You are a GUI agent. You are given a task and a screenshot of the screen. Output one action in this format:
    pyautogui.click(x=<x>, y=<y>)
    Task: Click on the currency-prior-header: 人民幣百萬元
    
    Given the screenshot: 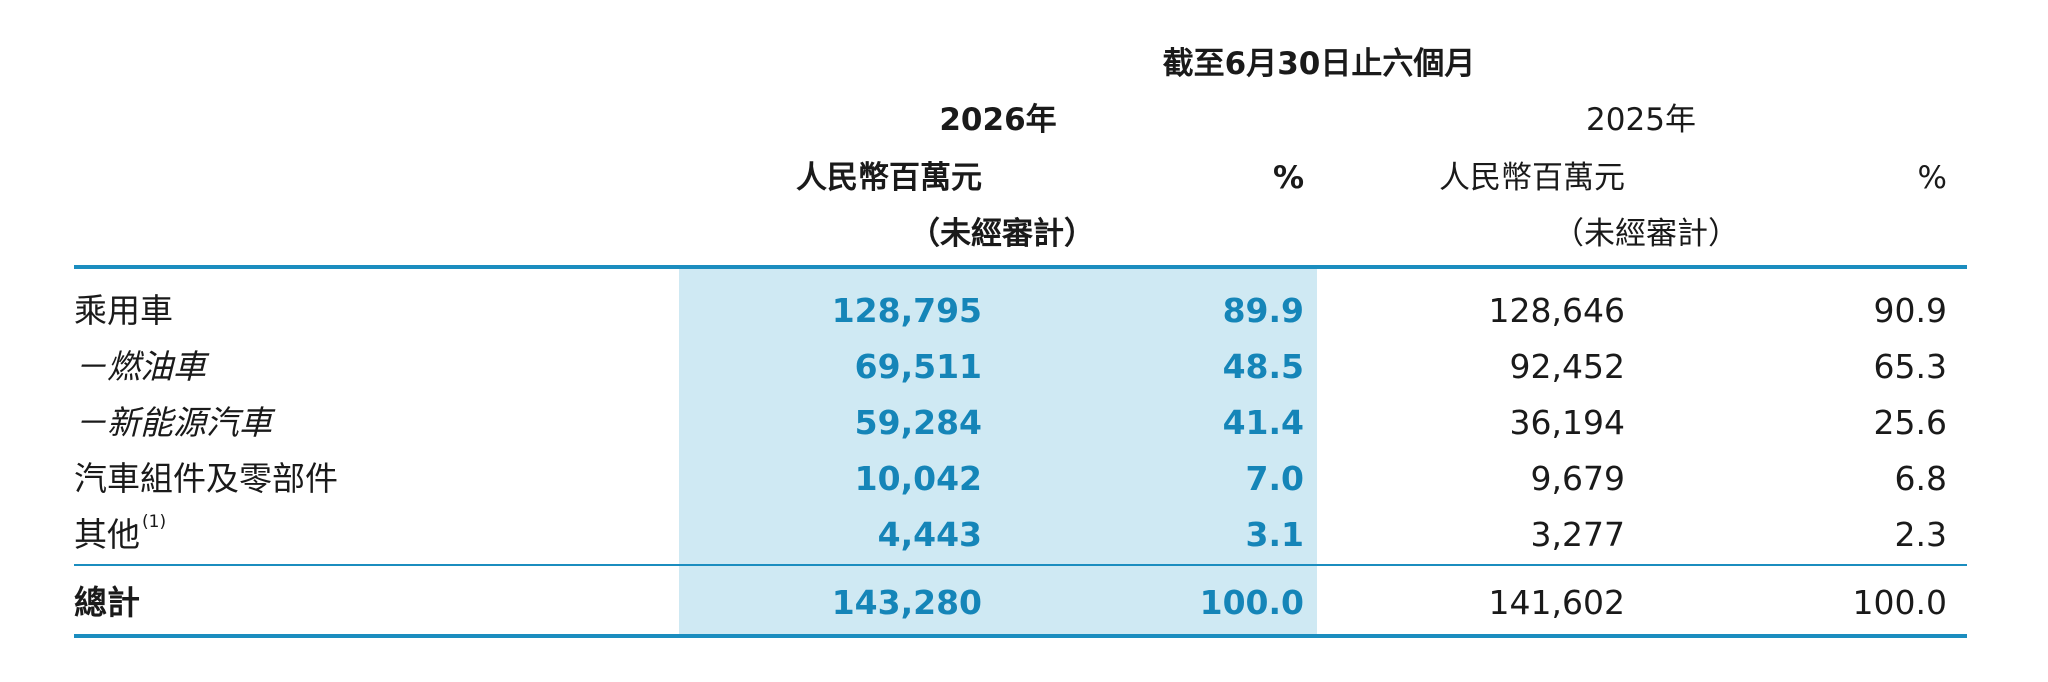 What is the action you would take?
    pyautogui.click(x=1532, y=178)
    